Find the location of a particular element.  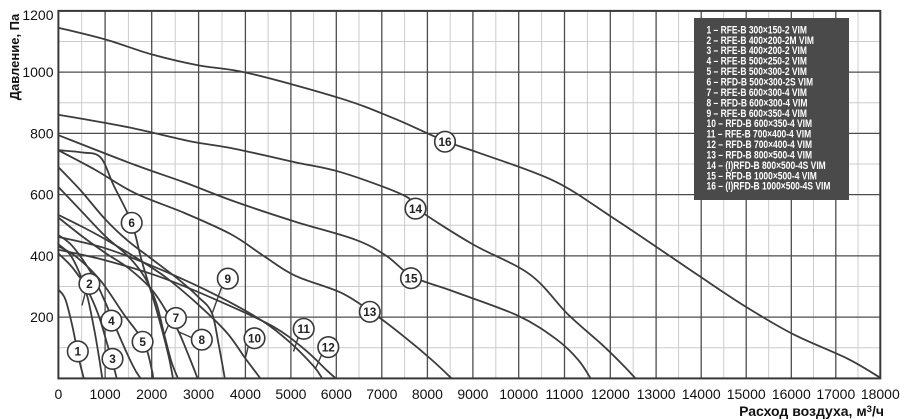

svg-text: 5000 is located at coordinates (290, 394).